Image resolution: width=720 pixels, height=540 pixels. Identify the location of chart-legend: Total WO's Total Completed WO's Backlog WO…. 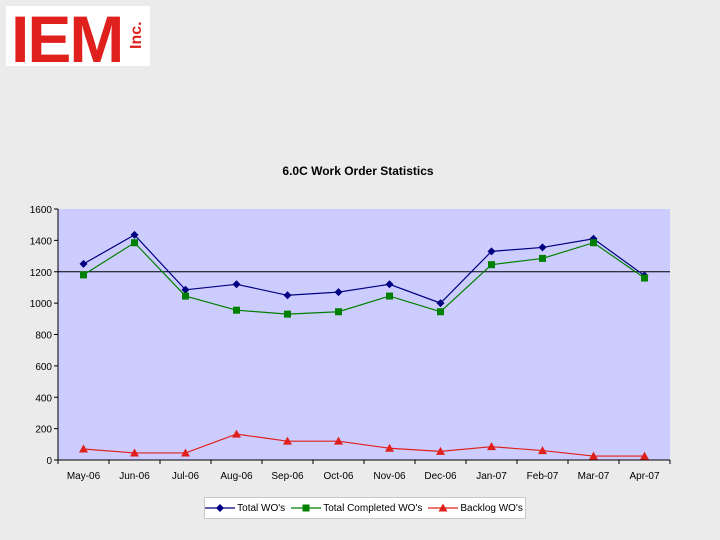
(365, 508).